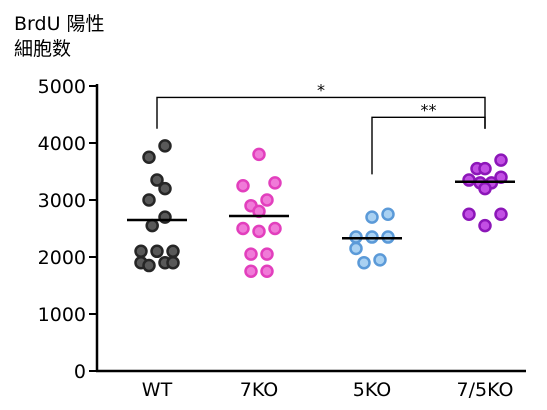 The image size is (547, 410). I want to click on significance-label-0: *, so click(321, 89).